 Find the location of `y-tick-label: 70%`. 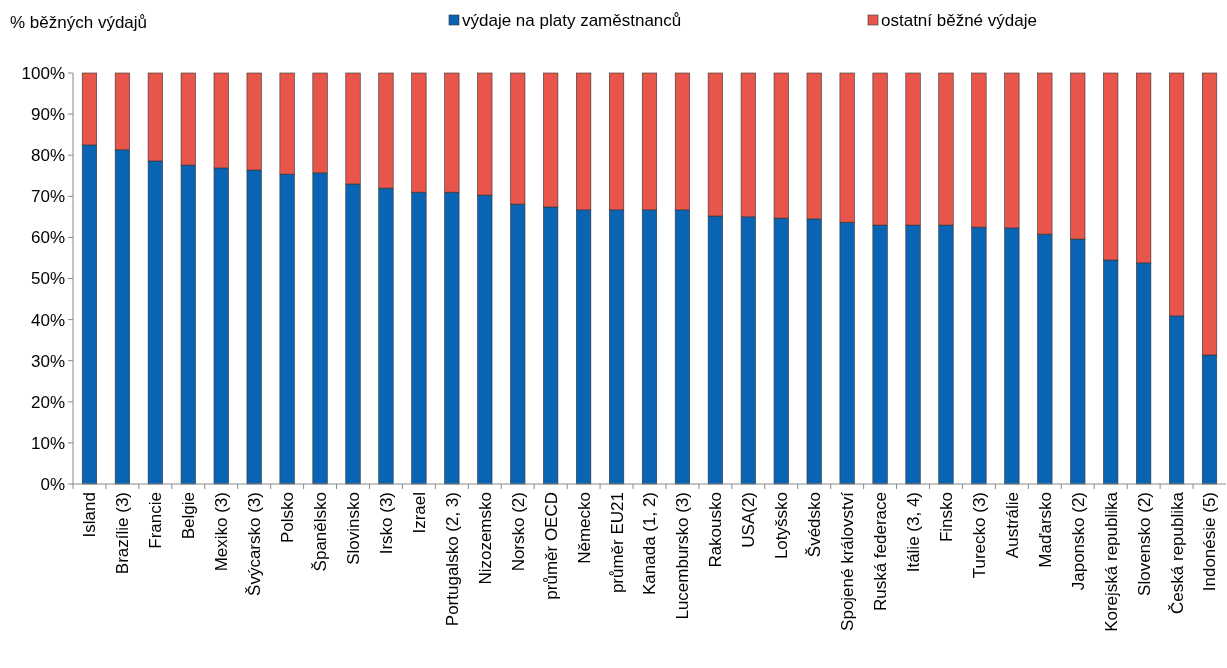

y-tick-label: 70% is located at coordinates (47, 197).